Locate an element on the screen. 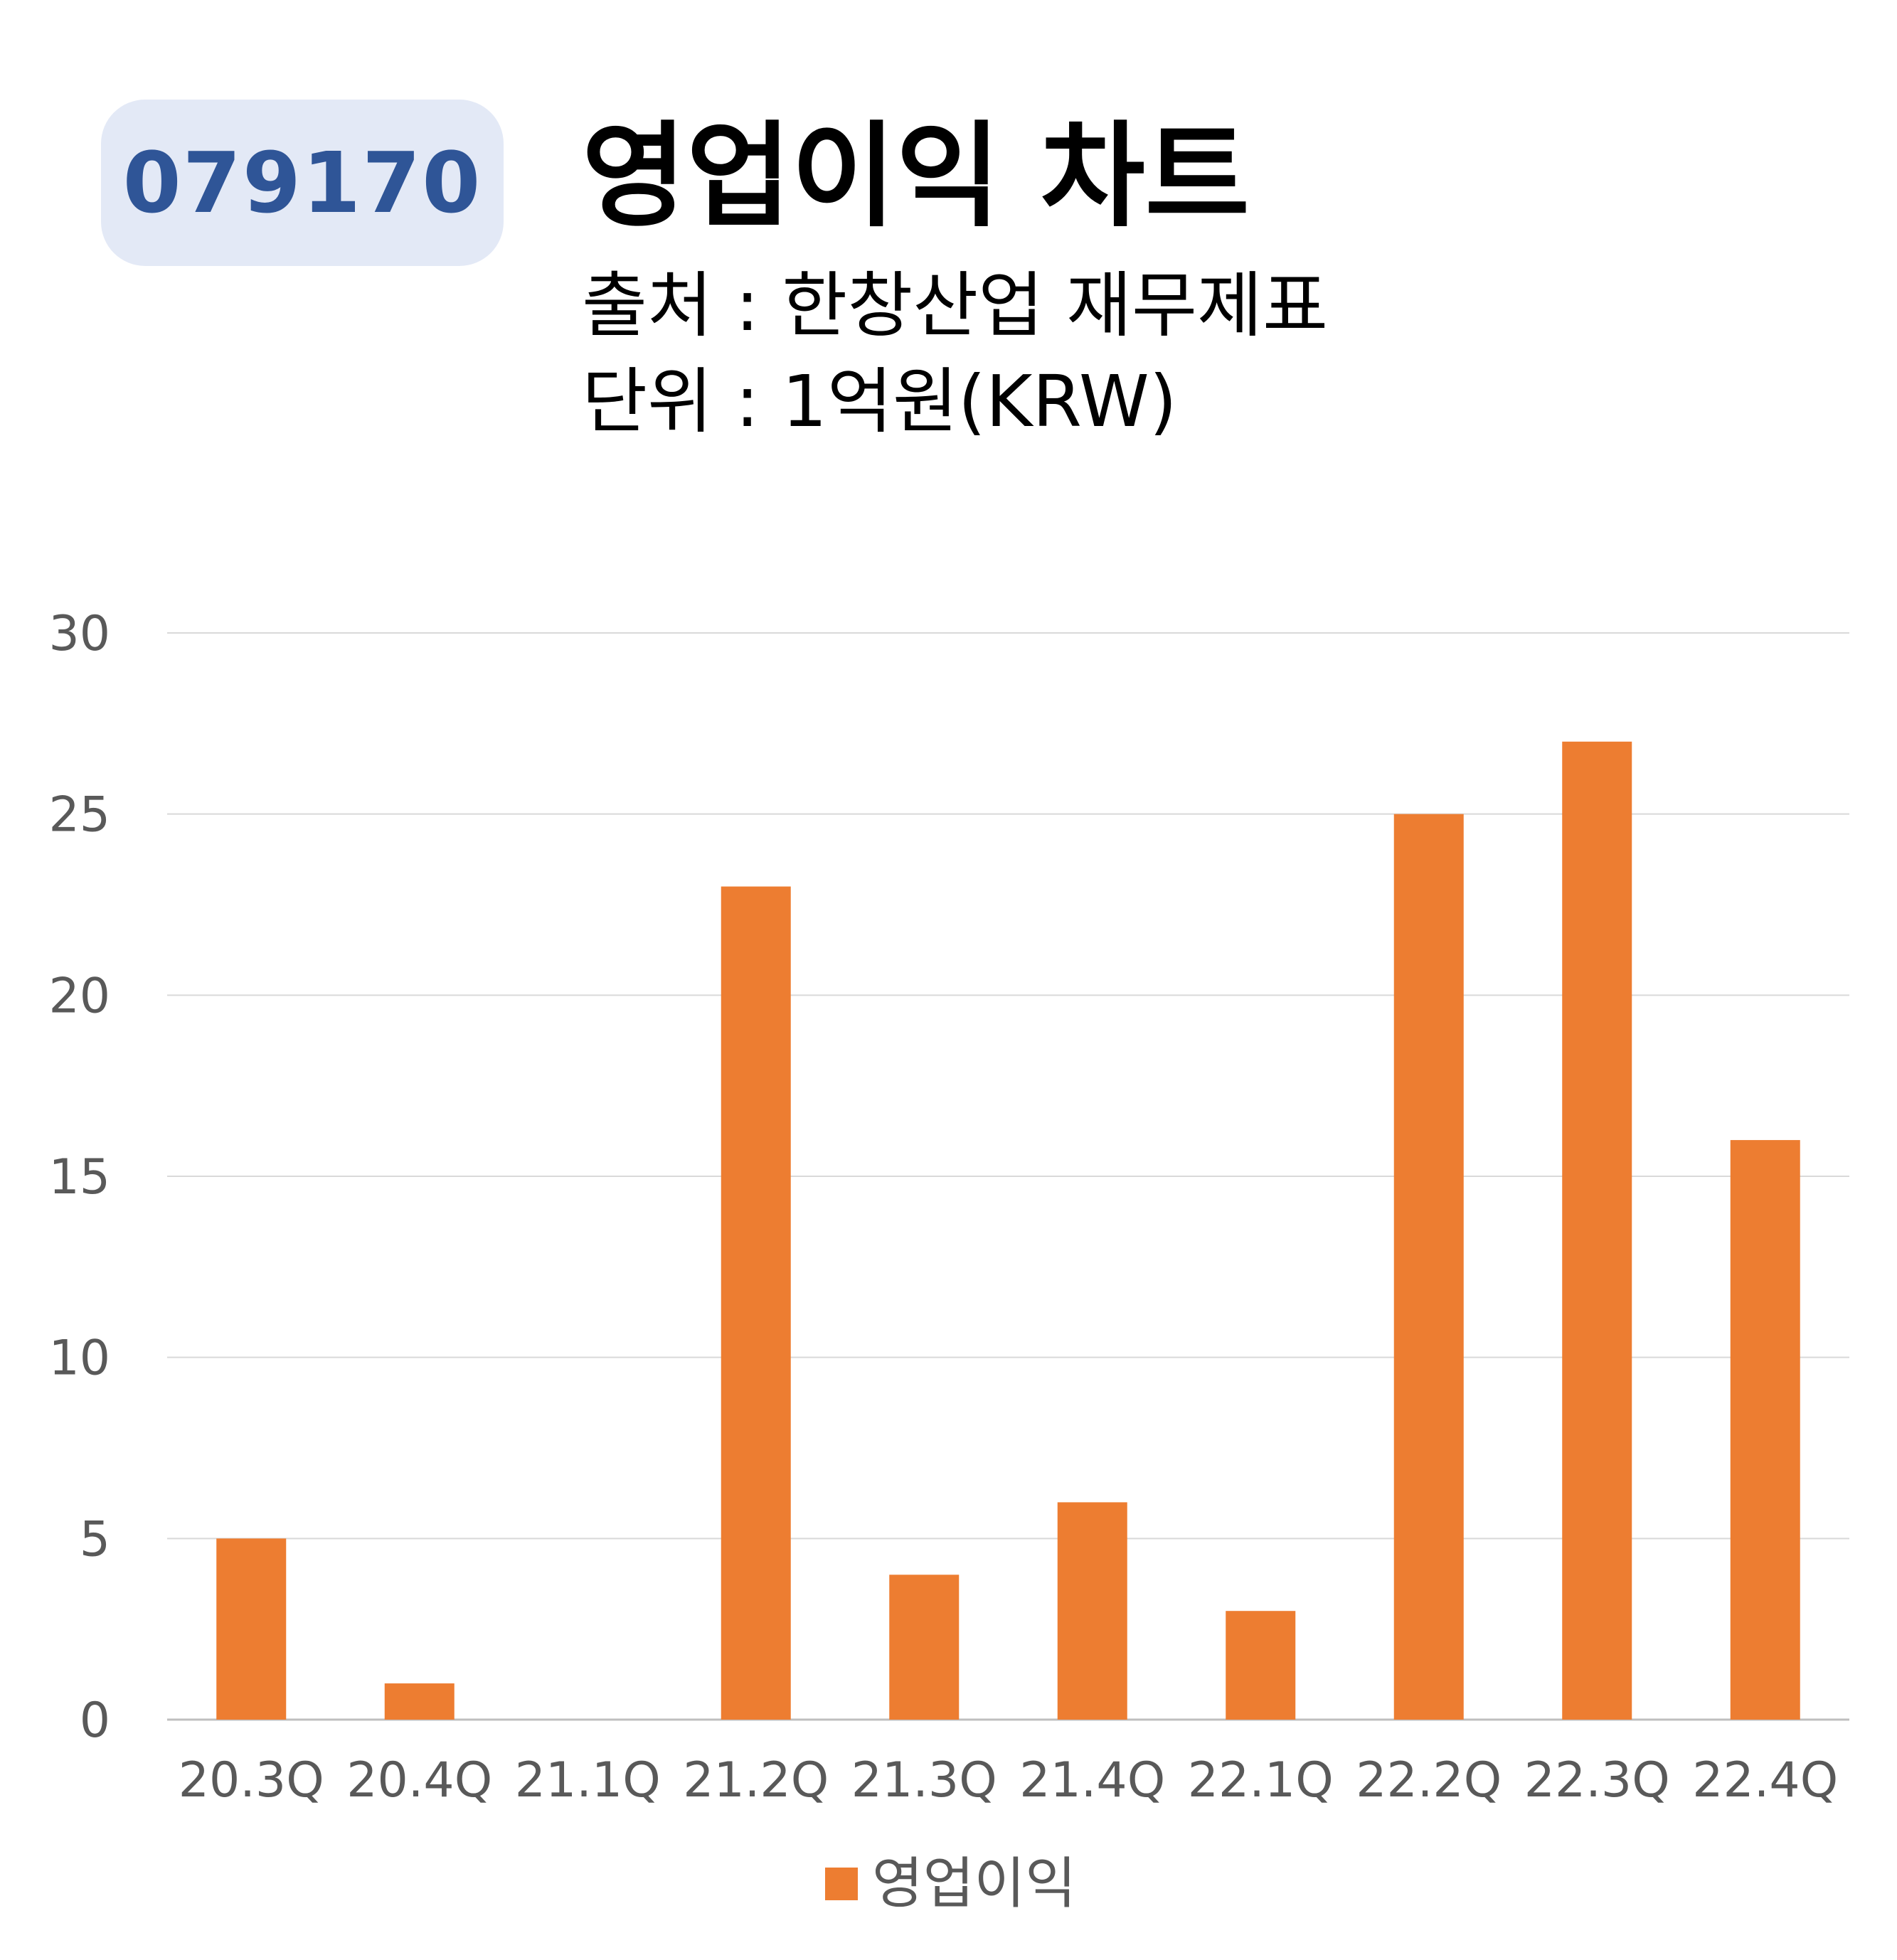 This screenshot has height=1960, width=1897. x-tick-label: 20.4Q is located at coordinates (419, 1780).